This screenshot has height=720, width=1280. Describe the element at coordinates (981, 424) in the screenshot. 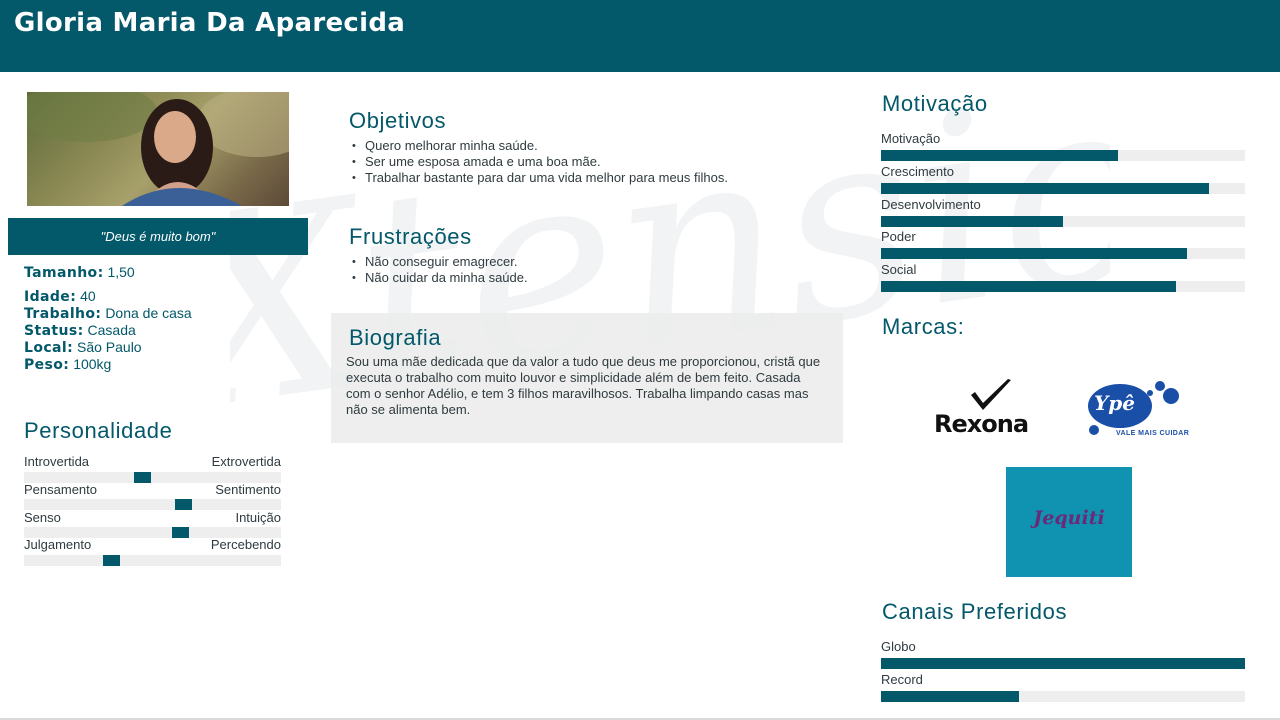

I see `rexona-logo: Rexona` at that location.